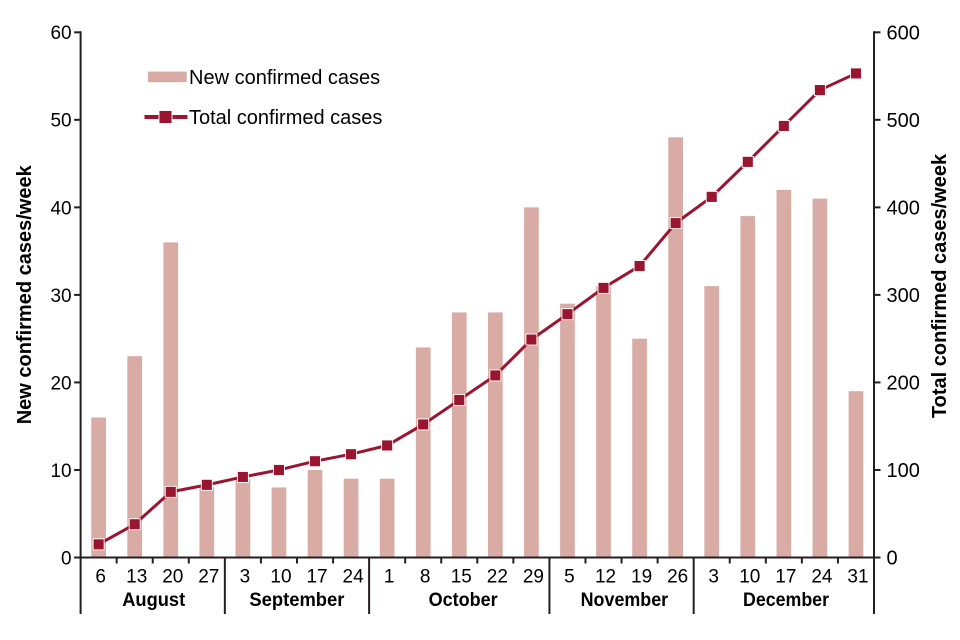  What do you see at coordinates (903, 384) in the screenshot?
I see `svg-text: 200` at bounding box center [903, 384].